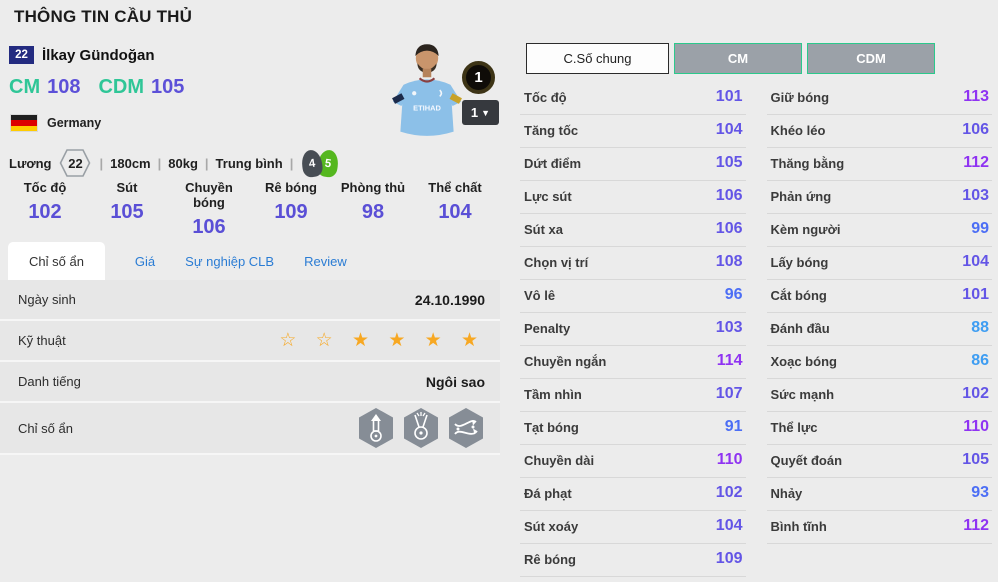 Image resolution: width=998 pixels, height=582 pixels. What do you see at coordinates (127, 187) in the screenshot?
I see `summary-stat-label: Sút` at bounding box center [127, 187].